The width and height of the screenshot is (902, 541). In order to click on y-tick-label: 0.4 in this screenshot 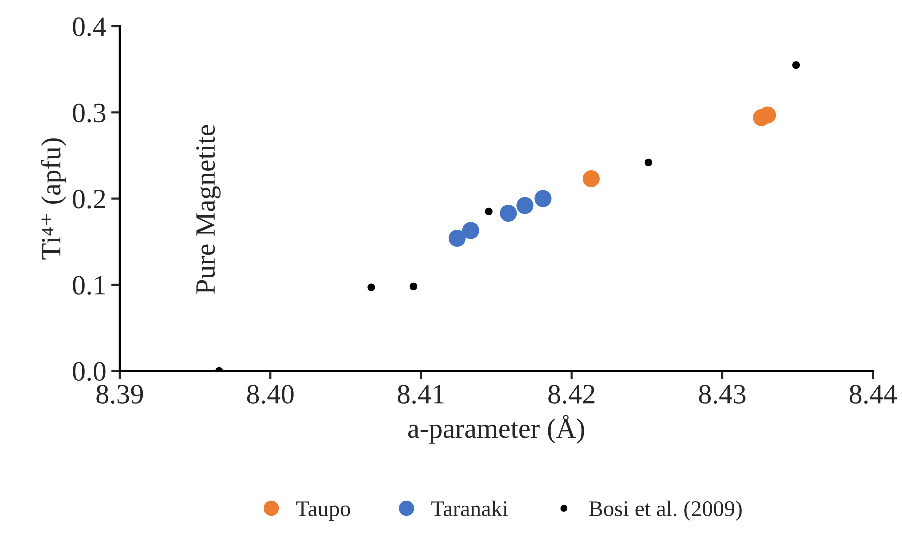, I will do `click(89, 27)`.